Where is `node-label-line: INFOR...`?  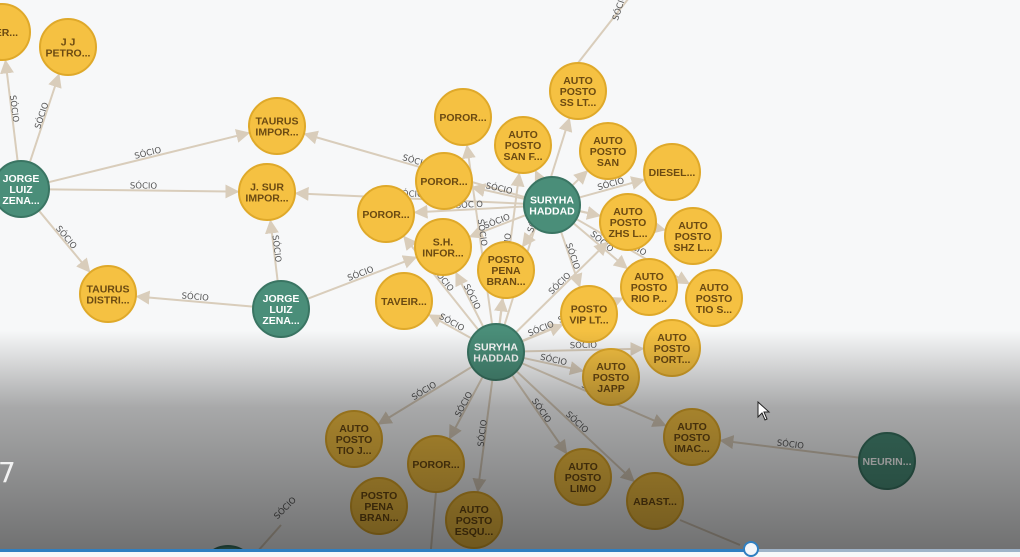 node-label-line: INFOR... is located at coordinates (442, 254).